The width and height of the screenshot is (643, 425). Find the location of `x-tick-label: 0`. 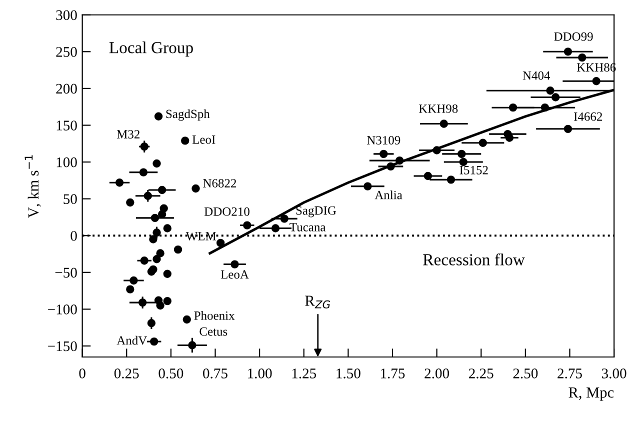

x-tick-label: 0 is located at coordinates (82, 373).